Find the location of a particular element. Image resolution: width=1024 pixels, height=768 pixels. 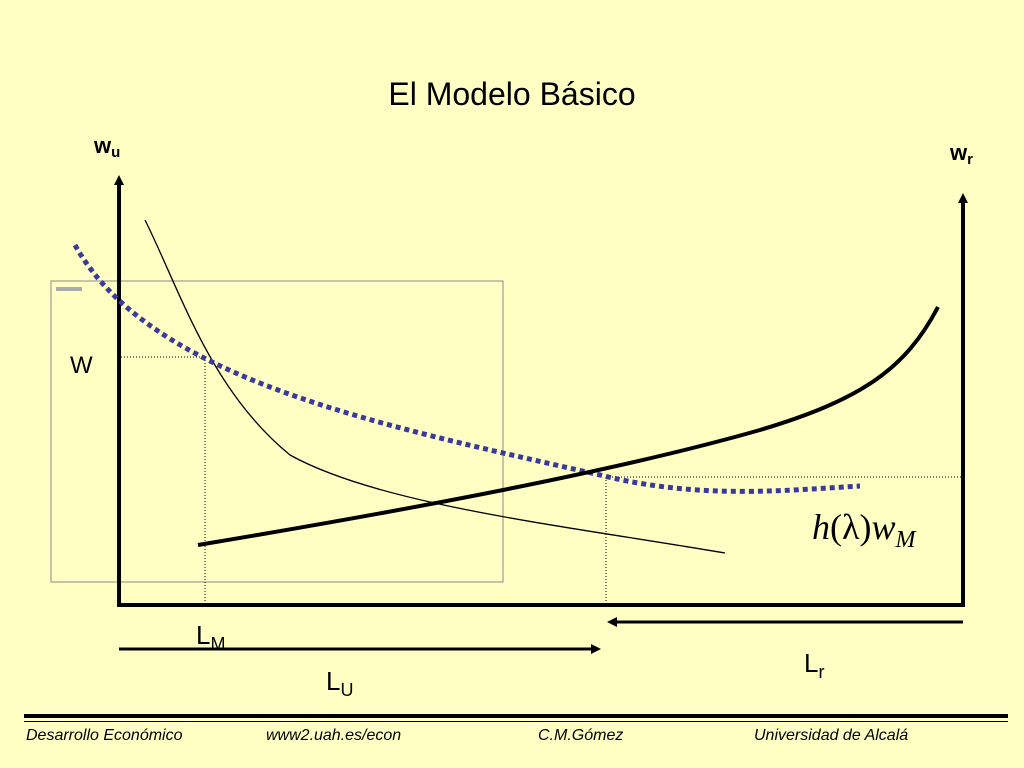

footer-course: Desarrollo Económico is located at coordinates (104, 735).